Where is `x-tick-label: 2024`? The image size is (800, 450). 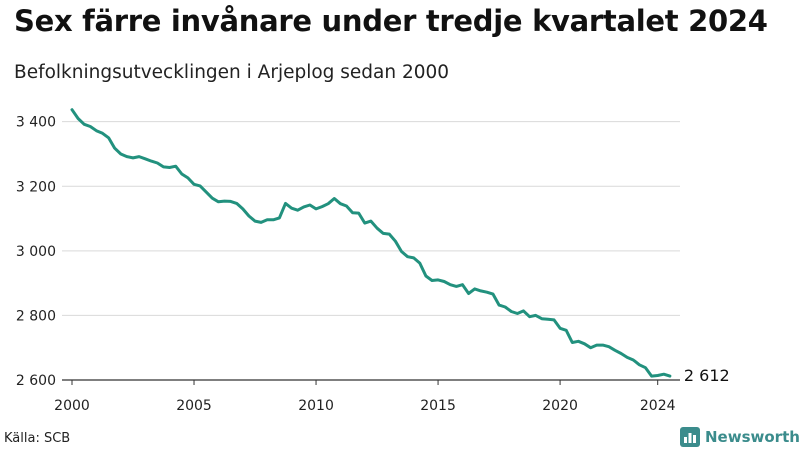 x-tick-label: 2024 is located at coordinates (658, 406).